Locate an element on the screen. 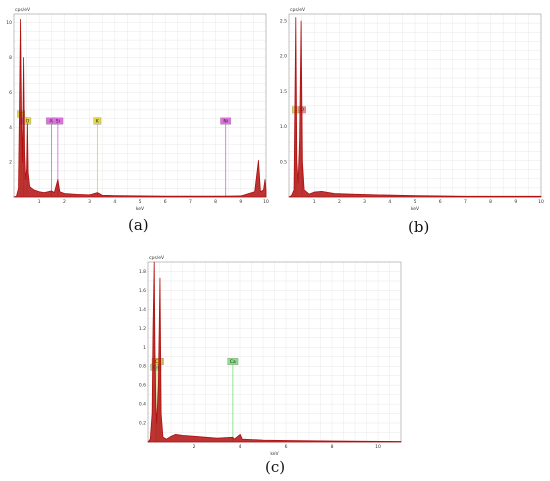  y-tick-label: 1.4 is located at coordinates (142, 310).